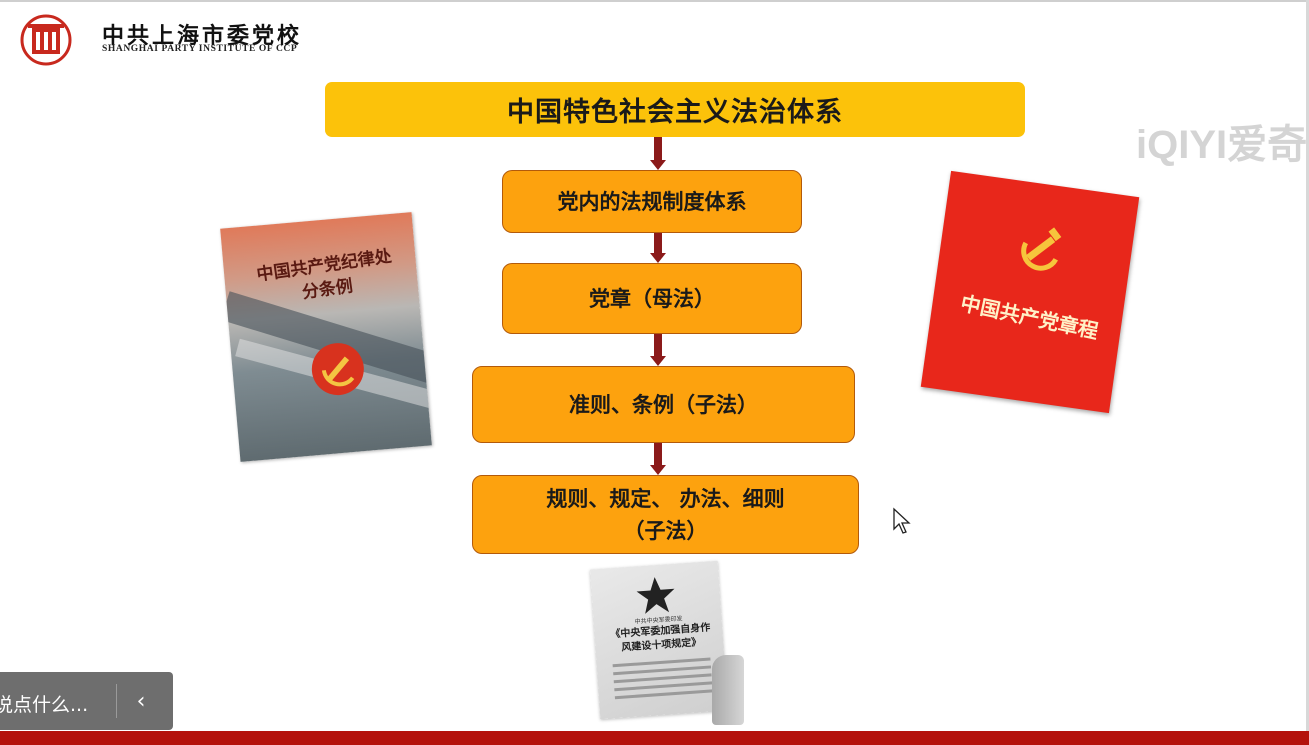 The image size is (1309, 745). I want to click on flow-node-party-constitution: 党章（母法）, so click(652, 298).